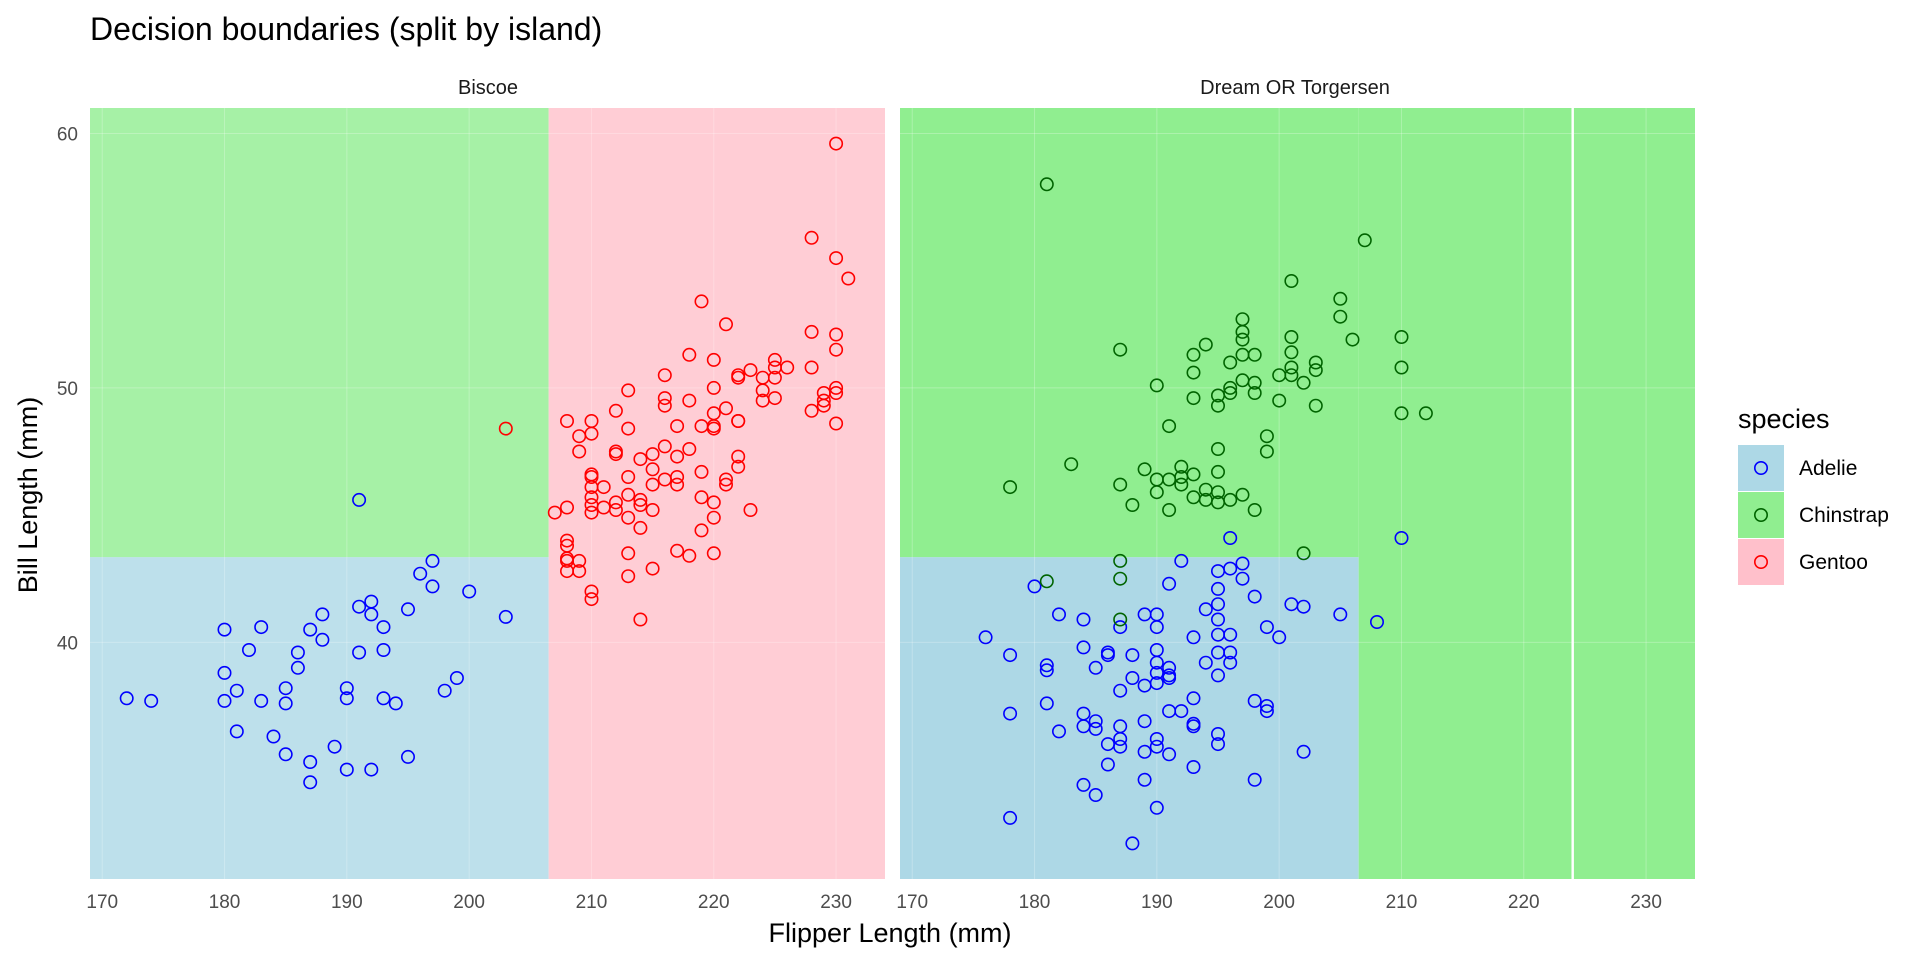  I want to click on x-tick-label: 200, so click(1279, 902).